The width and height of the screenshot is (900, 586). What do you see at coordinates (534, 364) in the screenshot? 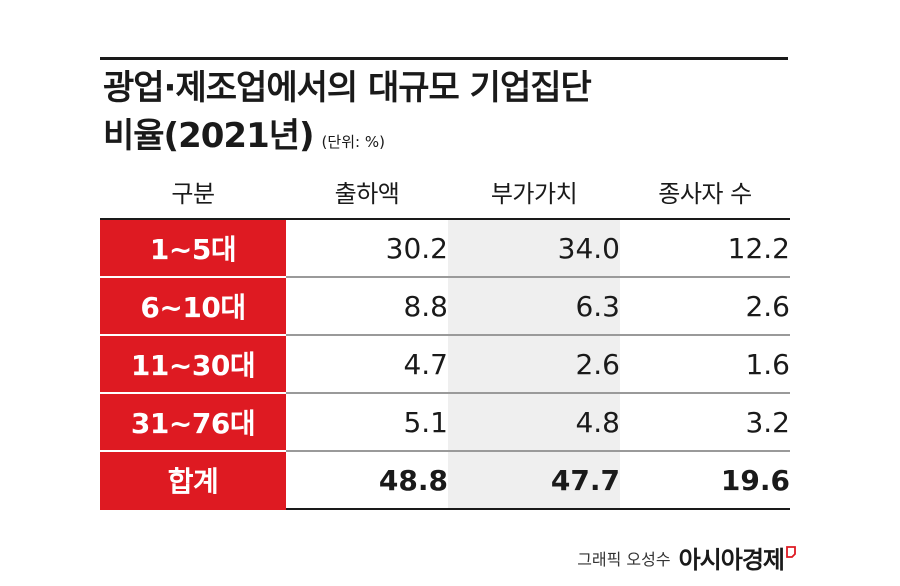
I see `cell-value-added: 2.6` at bounding box center [534, 364].